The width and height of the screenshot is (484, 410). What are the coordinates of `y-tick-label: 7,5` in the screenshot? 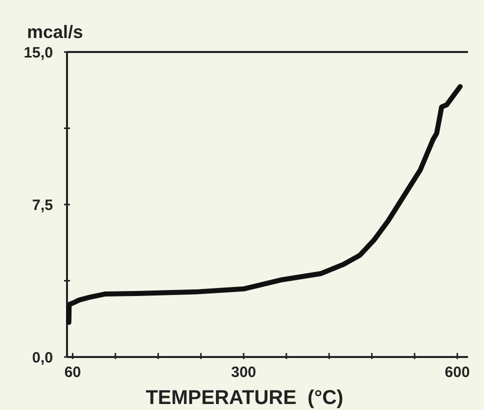 It's located at (42, 205).